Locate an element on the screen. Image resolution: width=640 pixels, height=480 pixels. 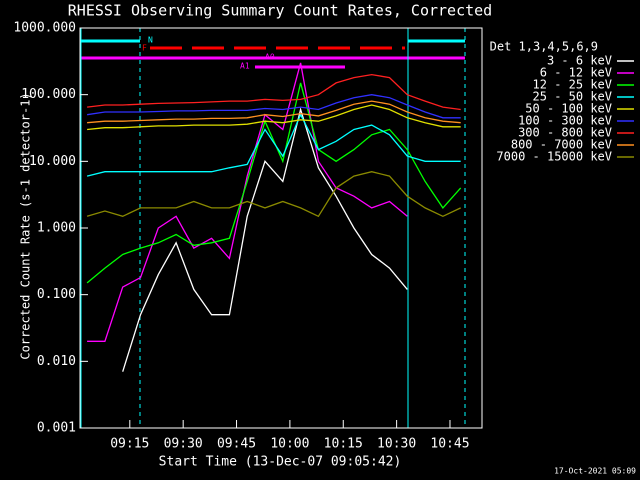
x-tick-label: 10:30 is located at coordinates (396, 444).